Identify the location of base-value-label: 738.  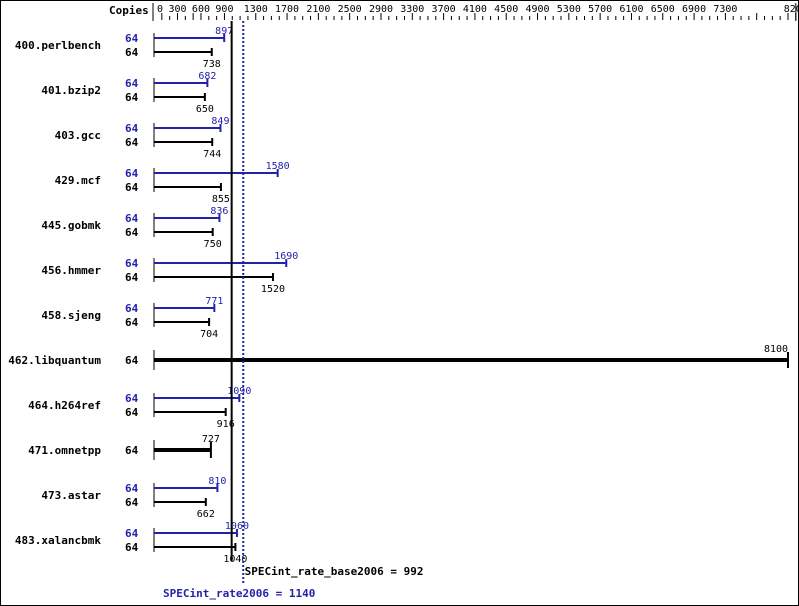
(212, 64).